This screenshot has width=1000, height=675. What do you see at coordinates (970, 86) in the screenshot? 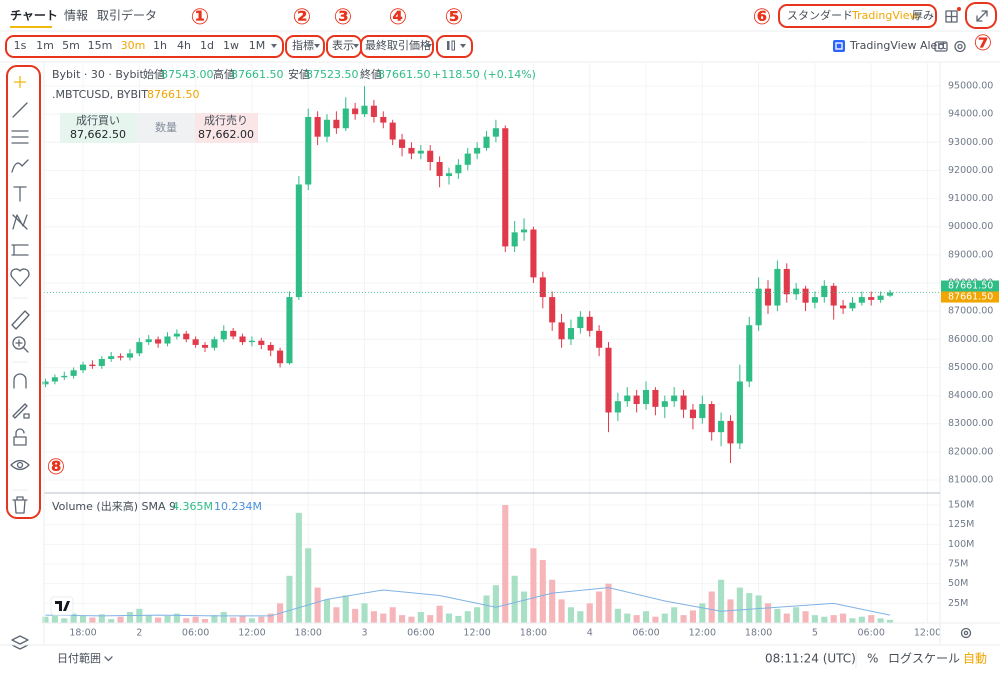
I see `y-tick-label: 95000.00` at bounding box center [970, 86].